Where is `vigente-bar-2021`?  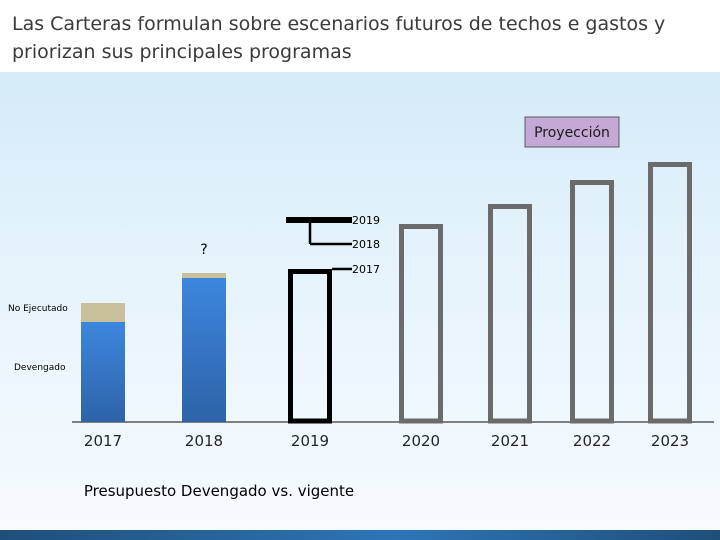
vigente-bar-2021 is located at coordinates (510, 314).